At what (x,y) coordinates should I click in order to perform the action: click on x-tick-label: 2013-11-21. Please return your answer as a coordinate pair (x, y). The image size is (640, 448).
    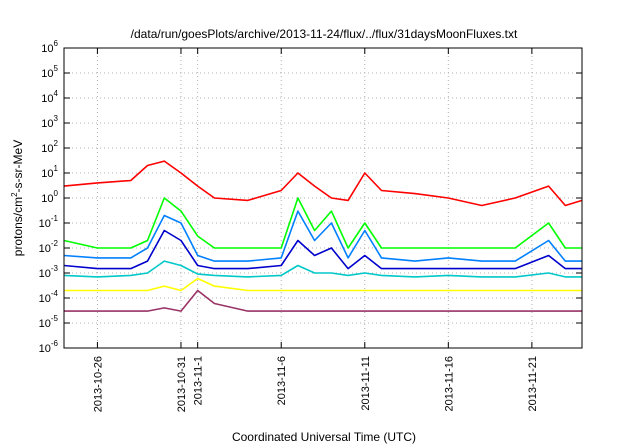
    Looking at the image, I should click on (533, 383).